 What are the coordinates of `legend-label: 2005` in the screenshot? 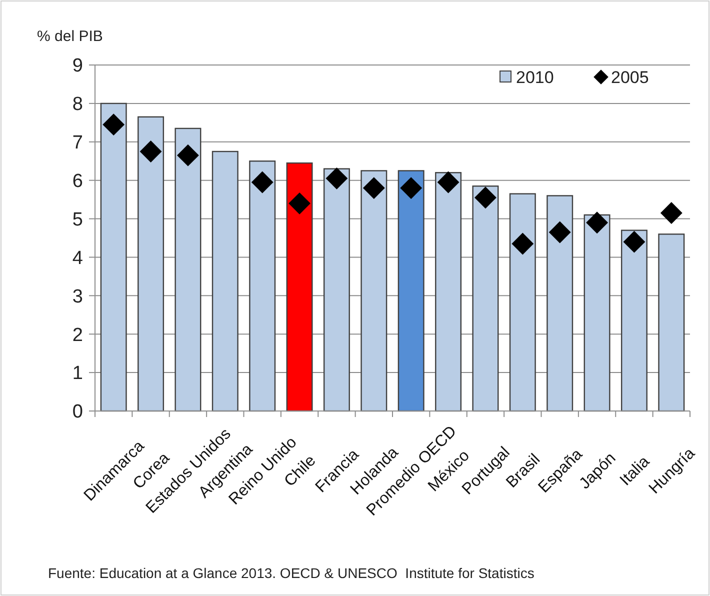 It's located at (630, 77).